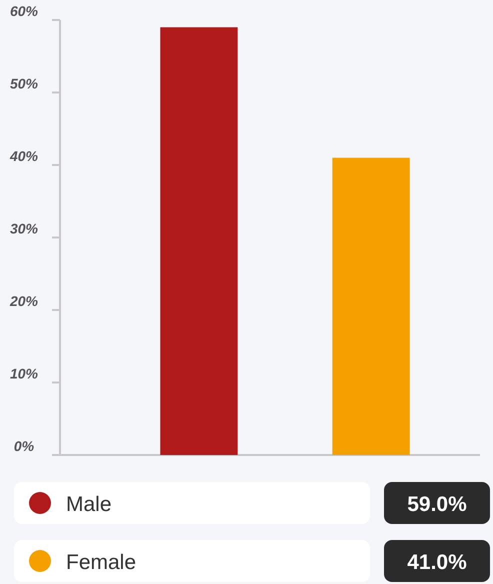  I want to click on text: 59.0%, so click(437, 504).